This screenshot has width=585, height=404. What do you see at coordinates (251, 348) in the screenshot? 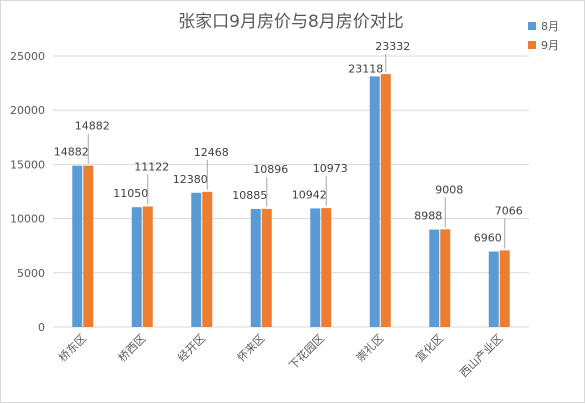
I see `x-category-label: 怀来区` at bounding box center [251, 348].